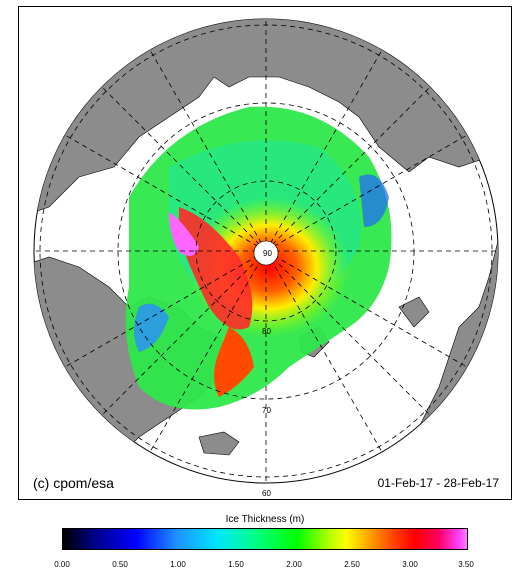 This screenshot has width=530, height=582. I want to click on colorbar-tick-4: 2.00, so click(294, 564).